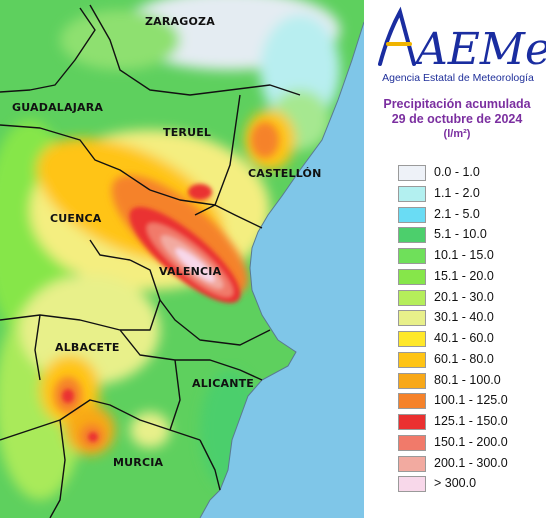  Describe the element at coordinates (464, 296) in the screenshot. I see `legend-label: 20.1 - 30.0` at that location.